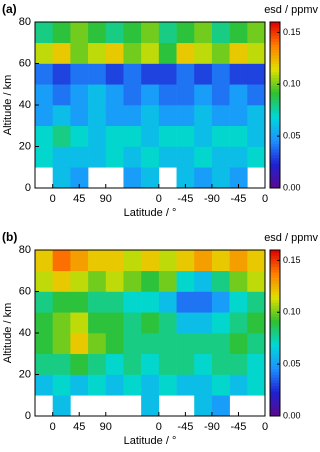 The height and width of the screenshot is (452, 320). Describe the element at coordinates (9, 237) in the screenshot. I see `panel-label: (b)` at that location.